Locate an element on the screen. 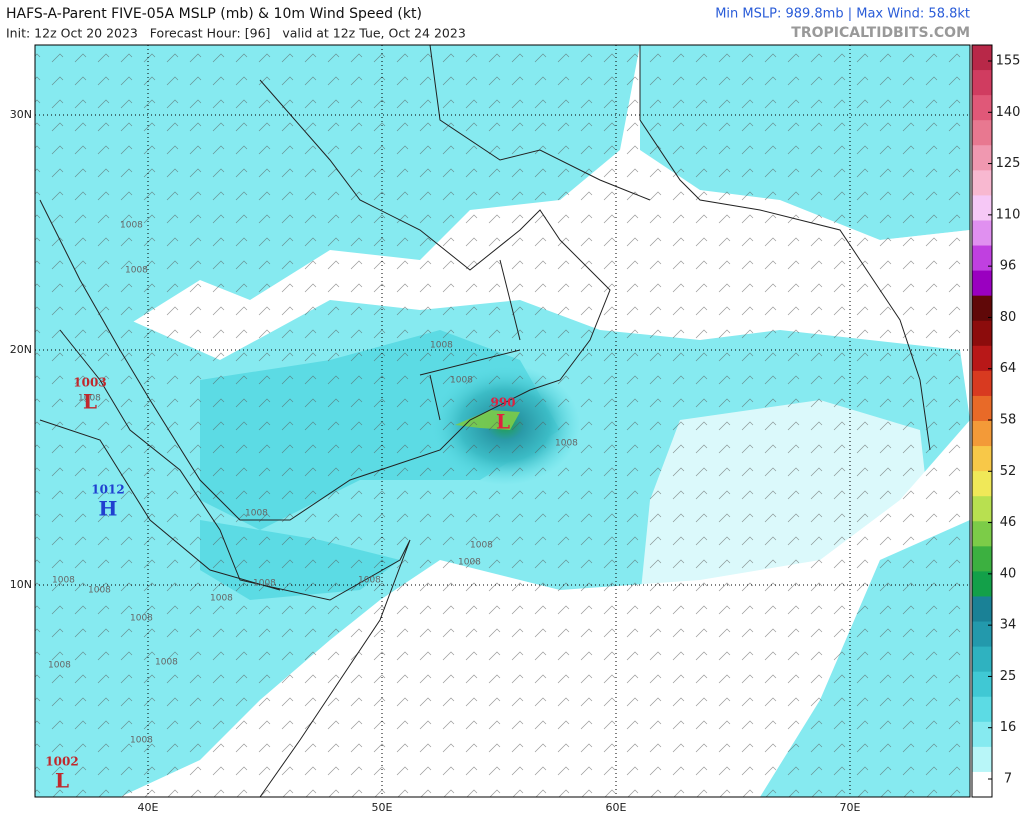 The height and width of the screenshot is (817, 1024). stats: Min MSLP: 989.8mb | Max Wind: 58.8kt is located at coordinates (842, 14).